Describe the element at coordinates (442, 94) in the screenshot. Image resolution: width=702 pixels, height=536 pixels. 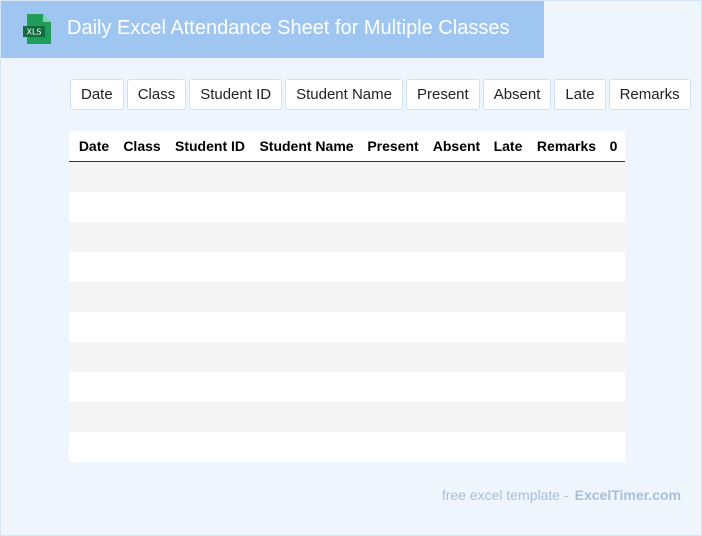
I see `filter-button: Present` at that location.